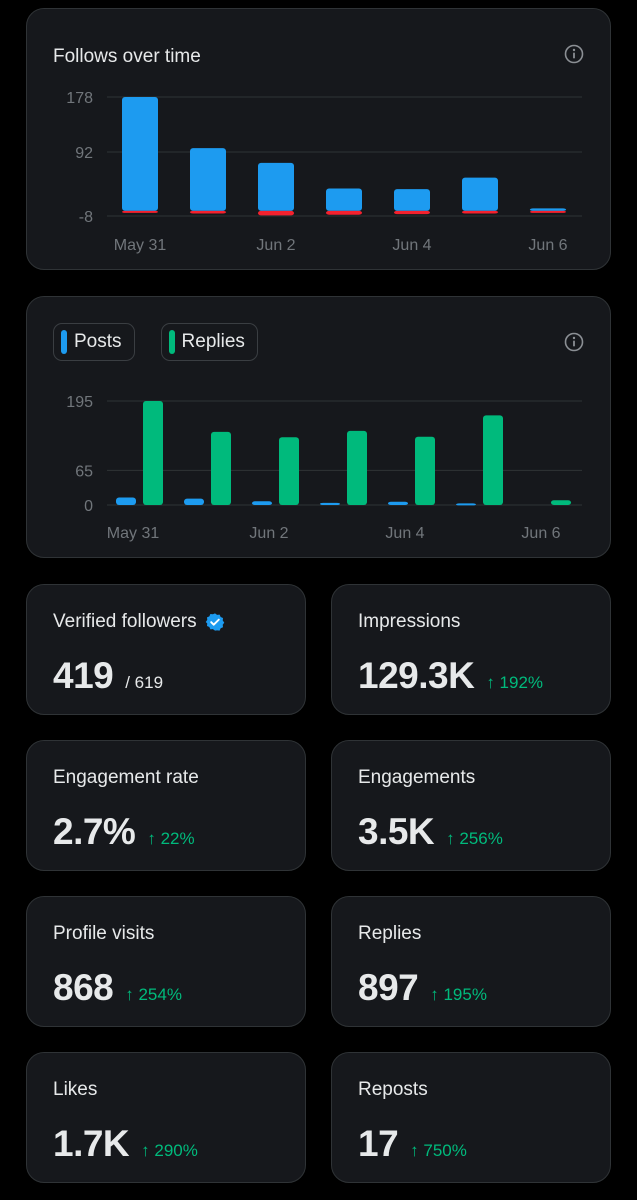 The height and width of the screenshot is (1200, 637). I want to click on chart-legend: Posts Replies, so click(155, 342).